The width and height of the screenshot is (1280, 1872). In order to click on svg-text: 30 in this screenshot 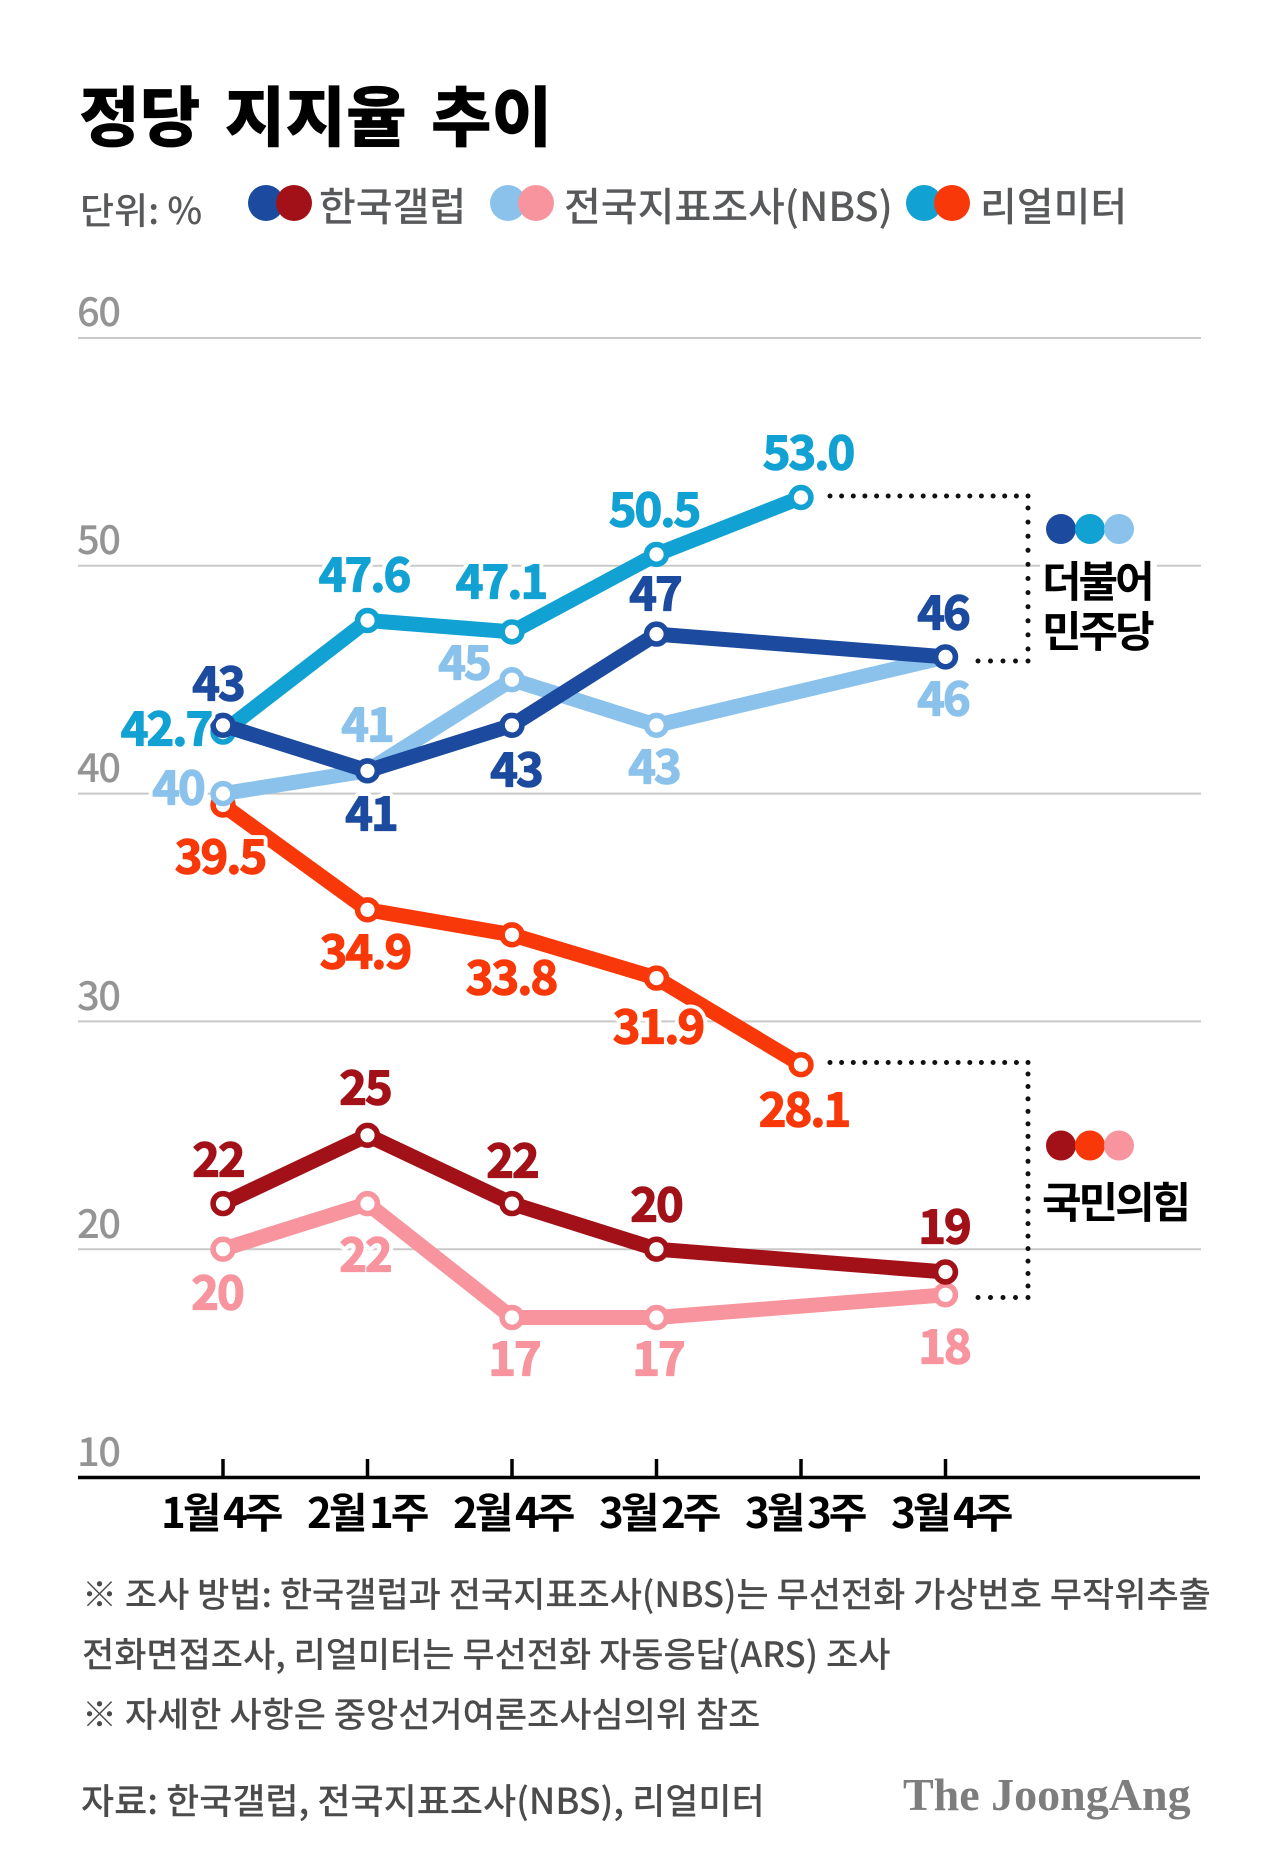, I will do `click(98, 993)`.